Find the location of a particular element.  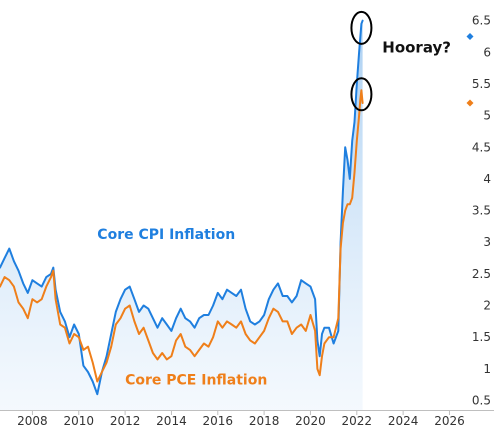

annotation-label: Core CPI Inflation is located at coordinates (166, 235).